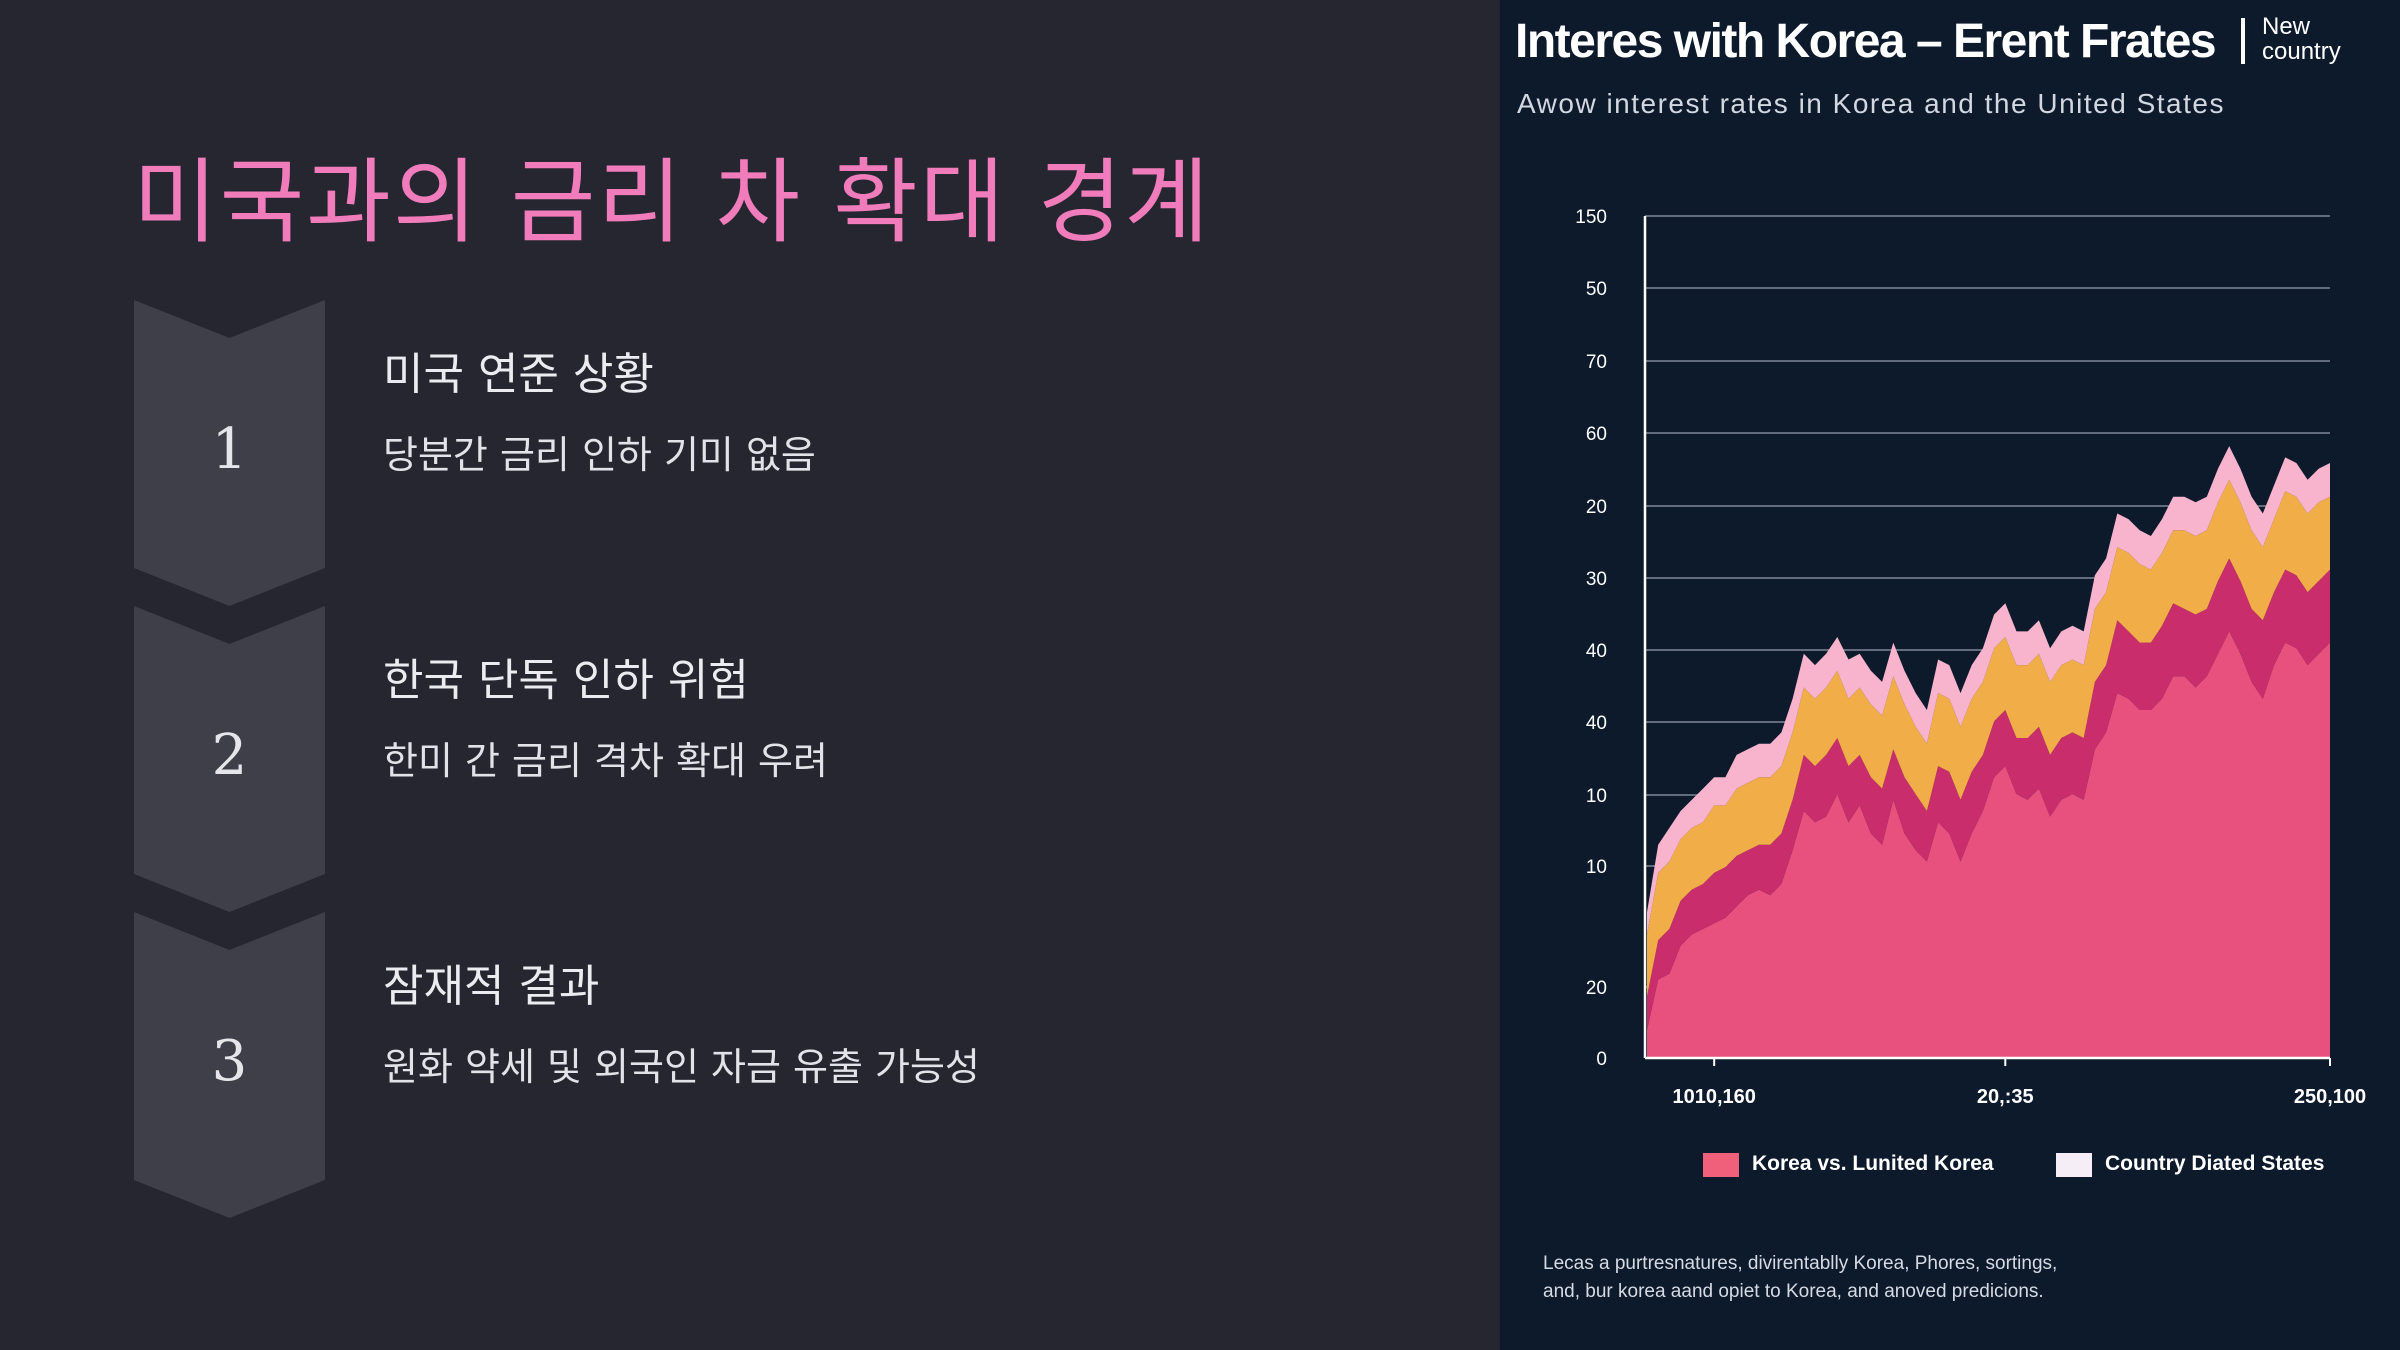  I want to click on chart-tag: New country, so click(2301, 39).